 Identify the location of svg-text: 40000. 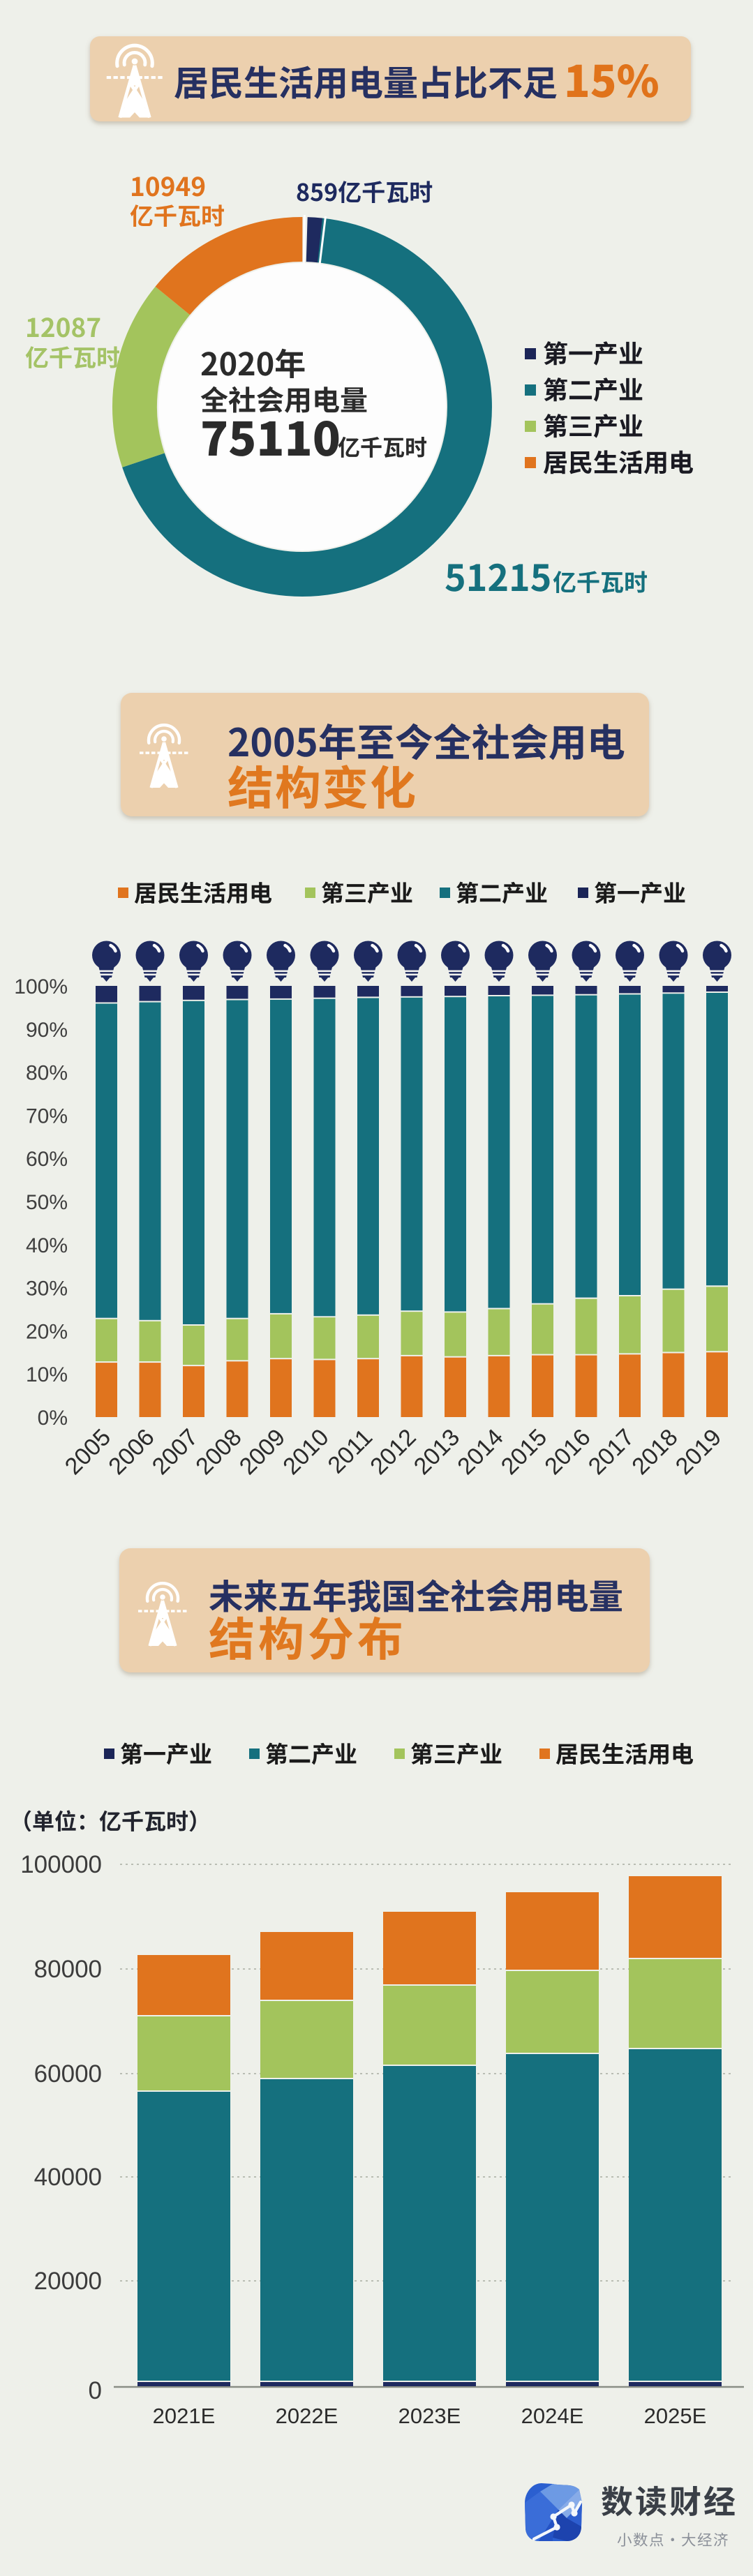
(68, 2177).